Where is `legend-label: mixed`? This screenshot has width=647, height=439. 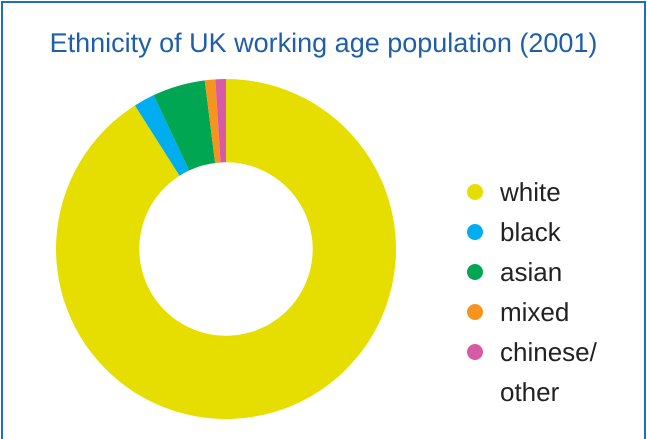 legend-label: mixed is located at coordinates (535, 312).